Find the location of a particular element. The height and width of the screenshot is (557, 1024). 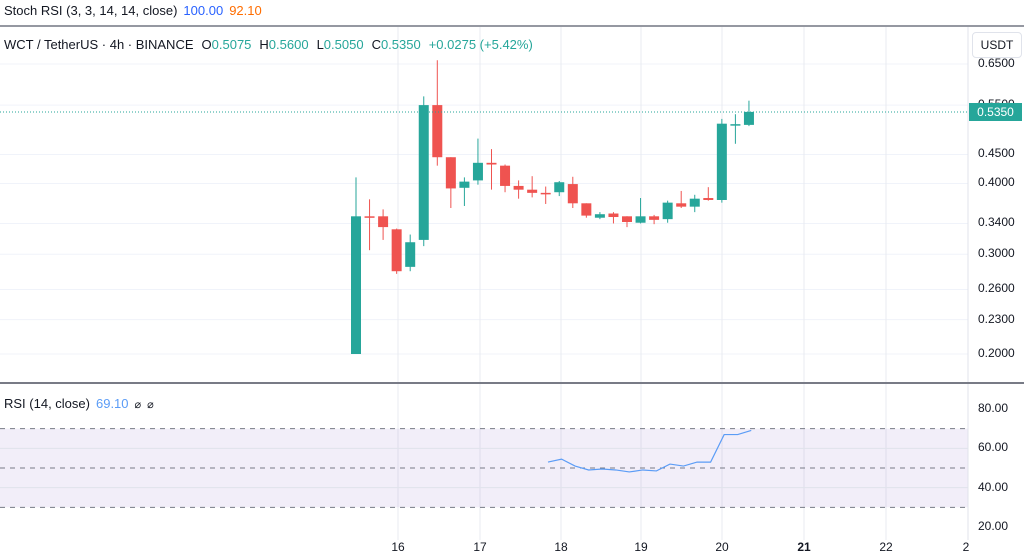

rsi-axis-label: 40.00 is located at coordinates (993, 486).